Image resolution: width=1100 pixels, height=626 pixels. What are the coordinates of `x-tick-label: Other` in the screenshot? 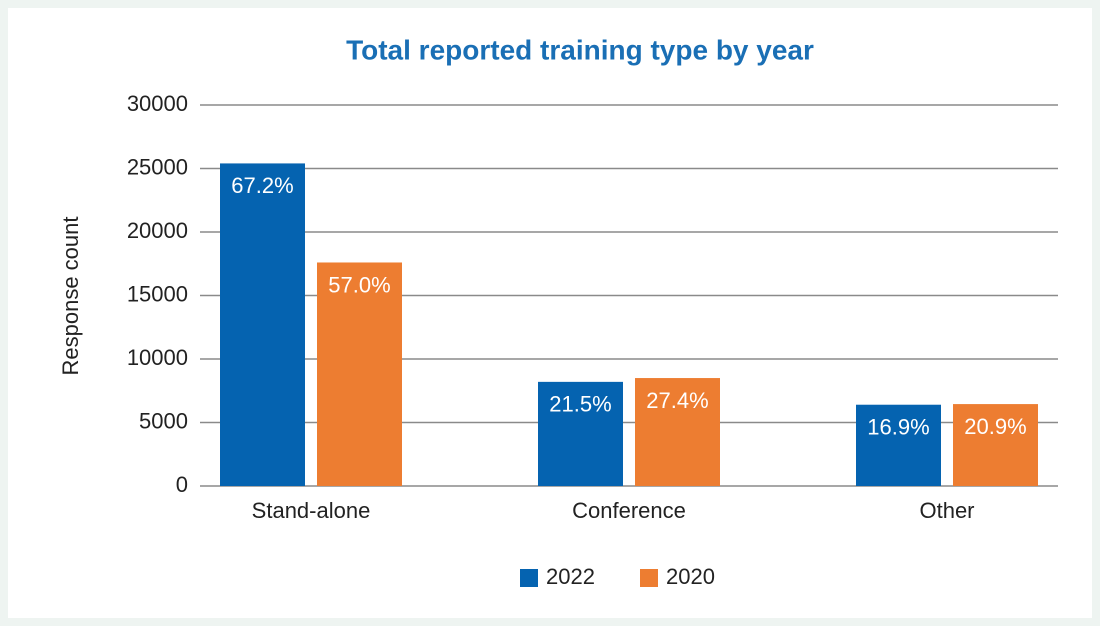 It's located at (946, 510).